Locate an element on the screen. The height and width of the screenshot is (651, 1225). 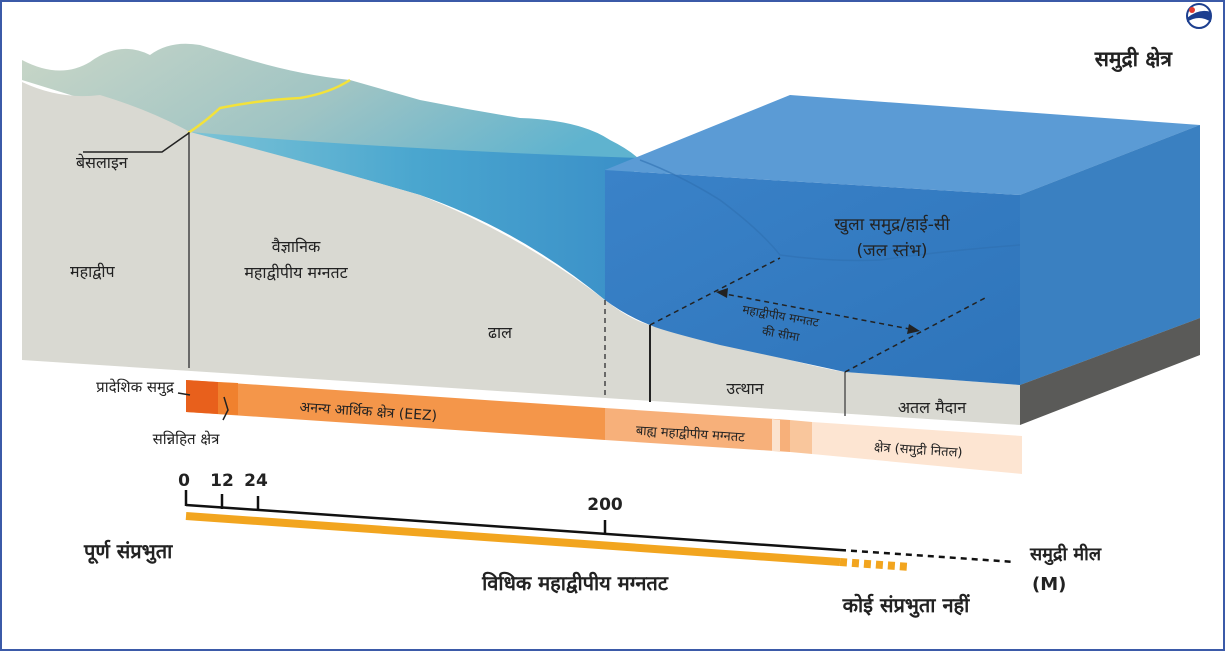
label-baseline: बेसलाइन is located at coordinates (102, 162).